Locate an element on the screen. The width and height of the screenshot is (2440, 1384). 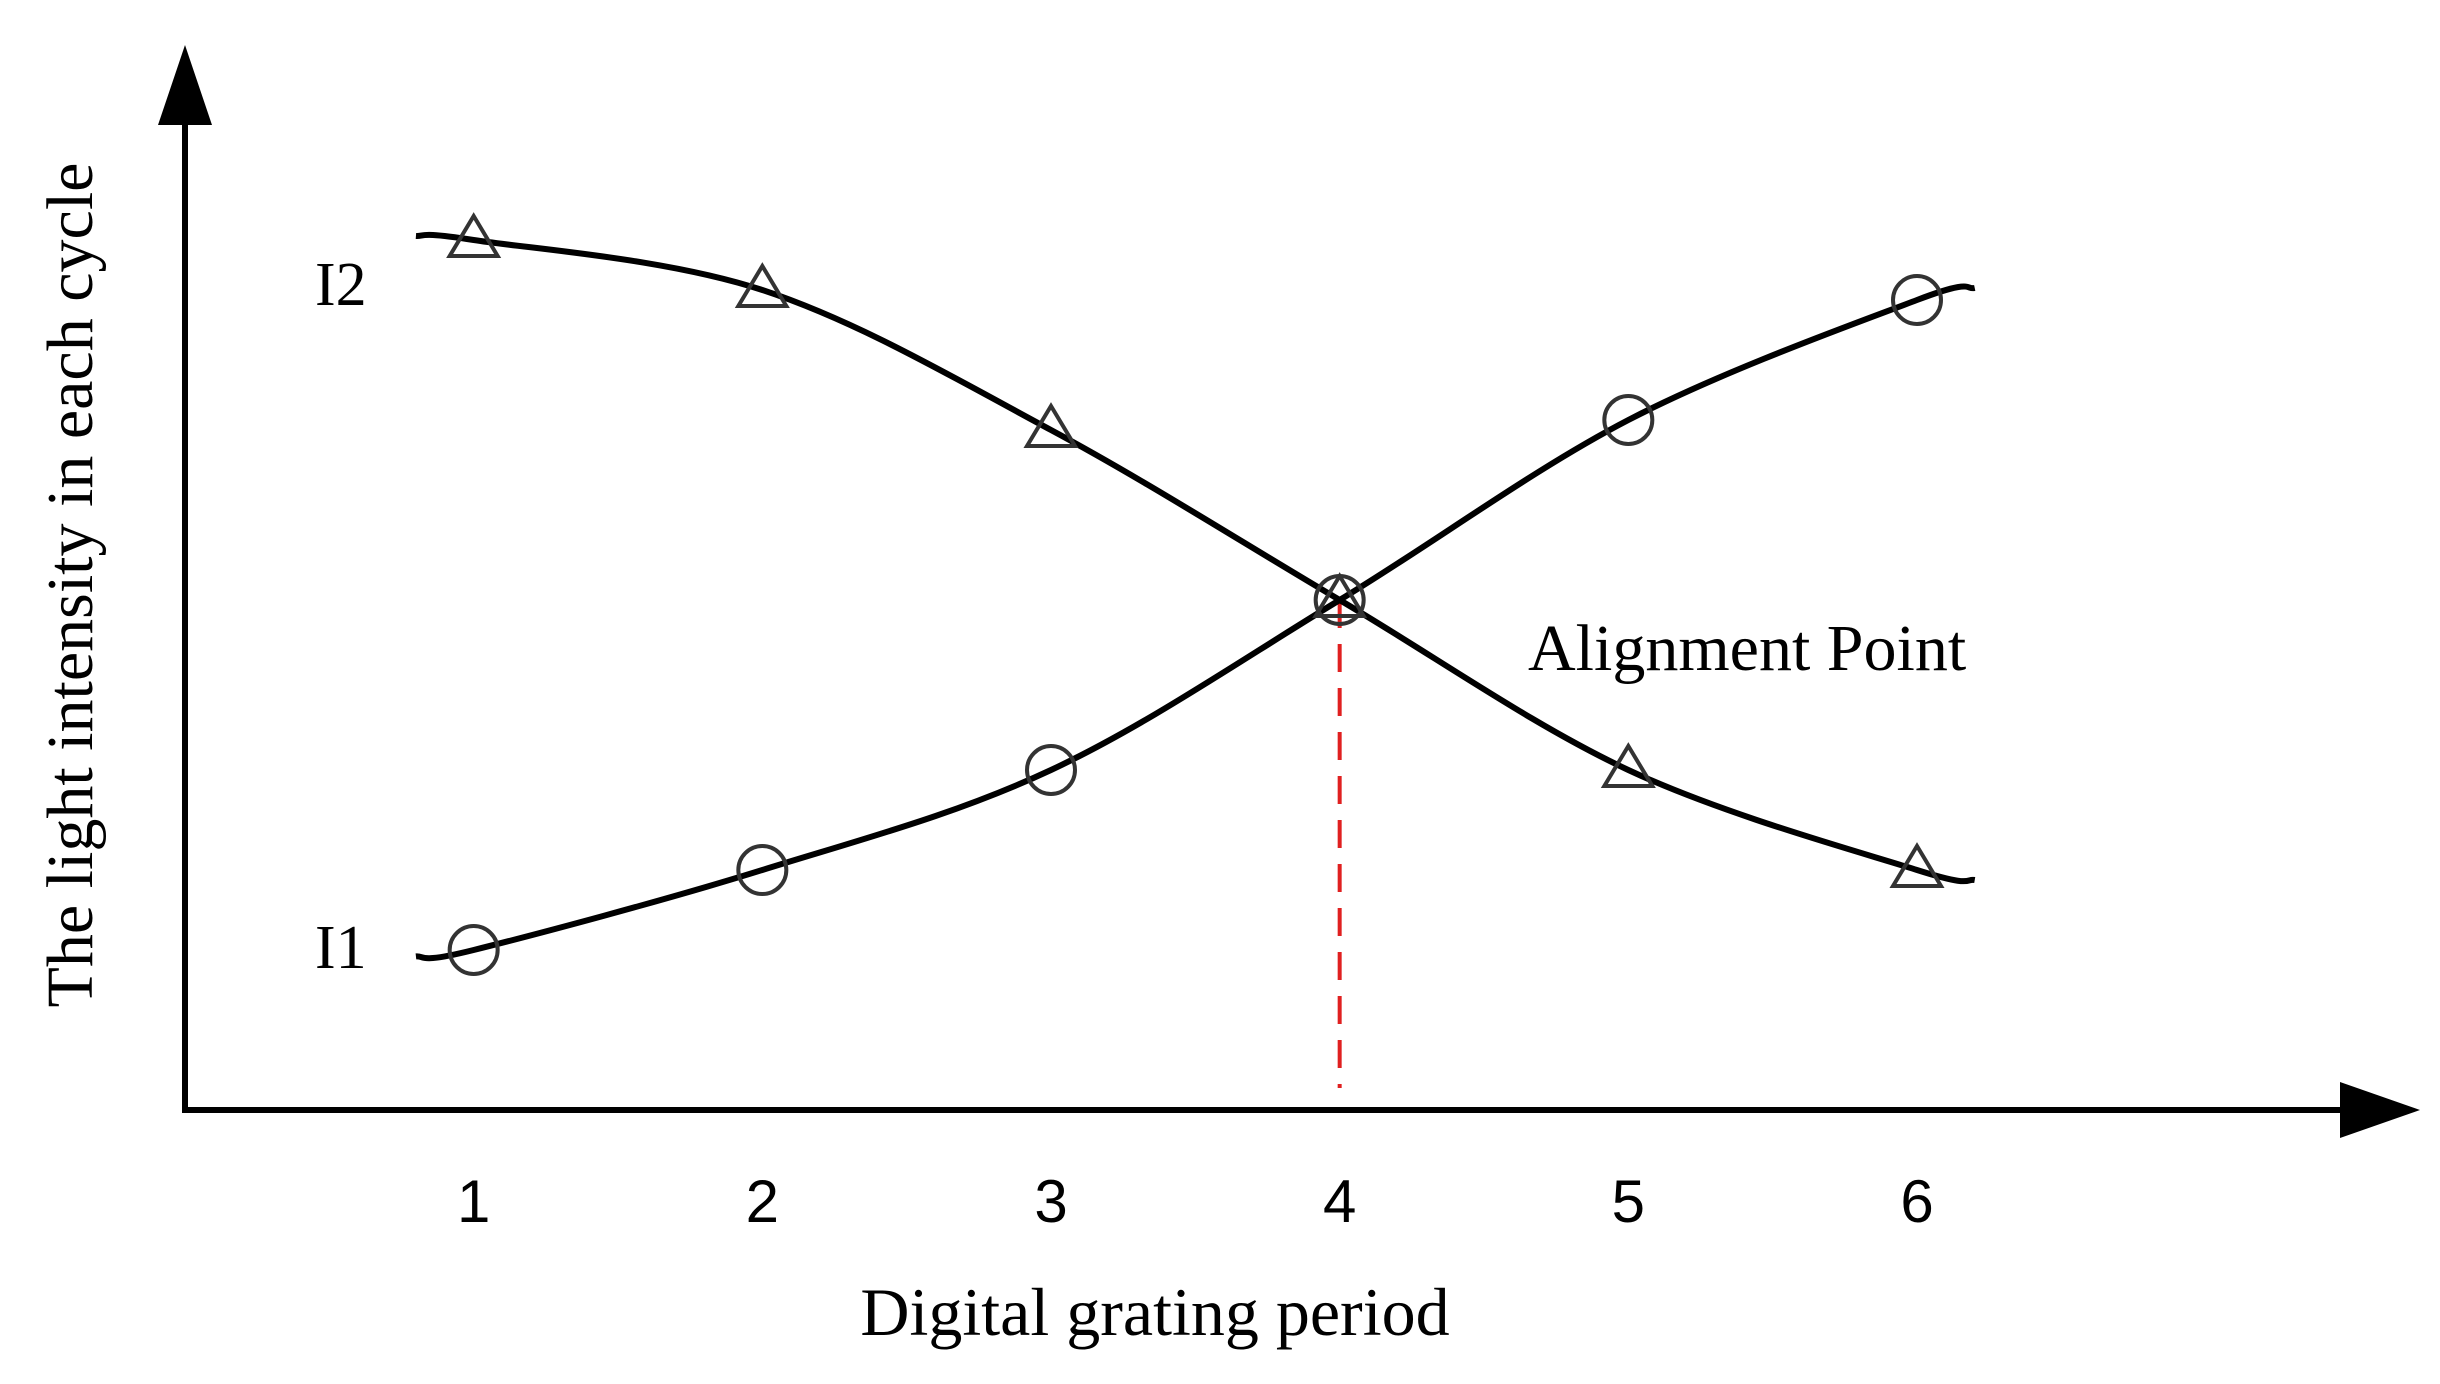
x-tick-label-1: 1 is located at coordinates (473, 1201).